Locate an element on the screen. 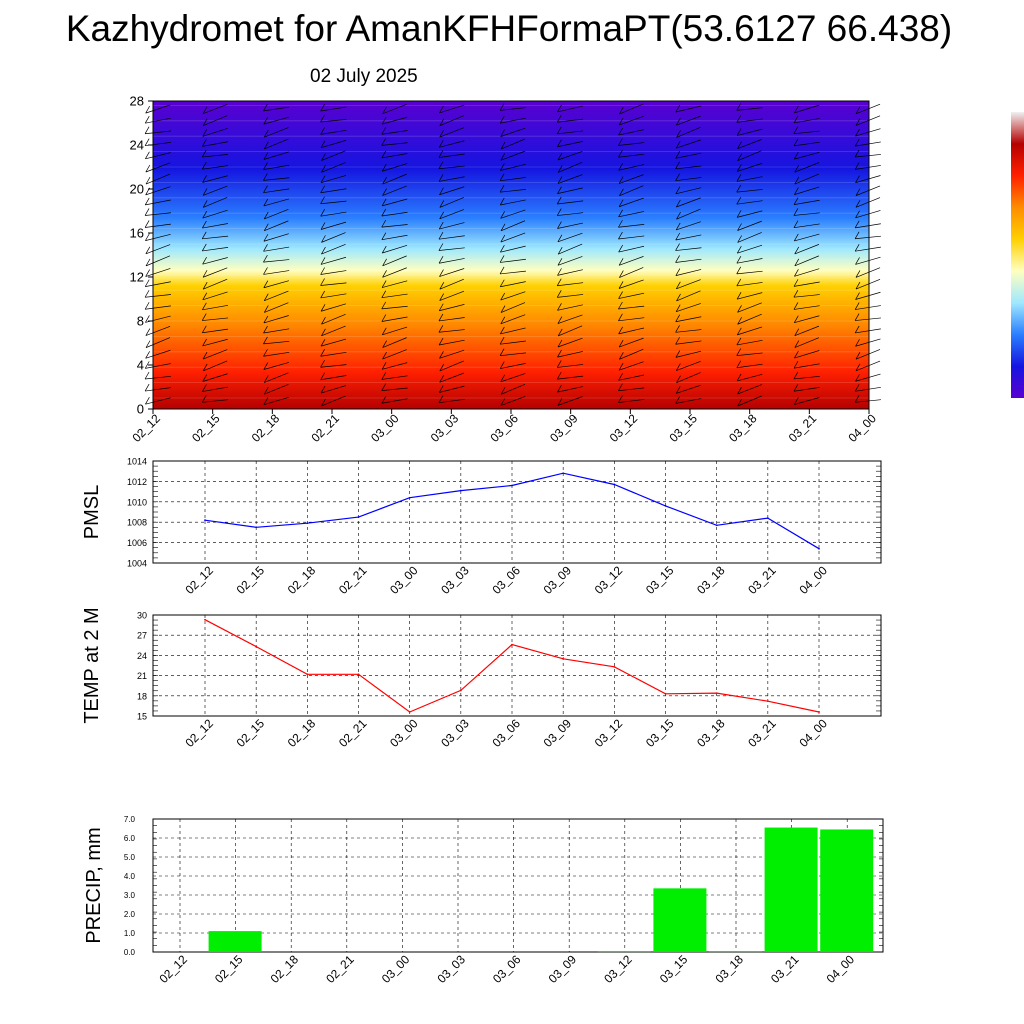 This screenshot has height=1024, width=1024. temp-xtick-label: 03_00 is located at coordinates (404, 733).